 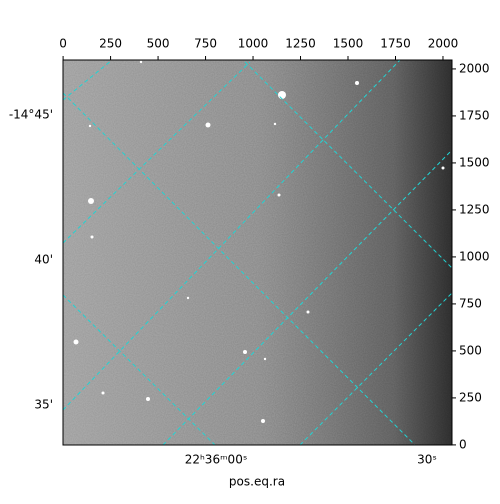 What do you see at coordinates (474, 68) in the screenshot?
I see `y-tick-label: 2000` at bounding box center [474, 68].